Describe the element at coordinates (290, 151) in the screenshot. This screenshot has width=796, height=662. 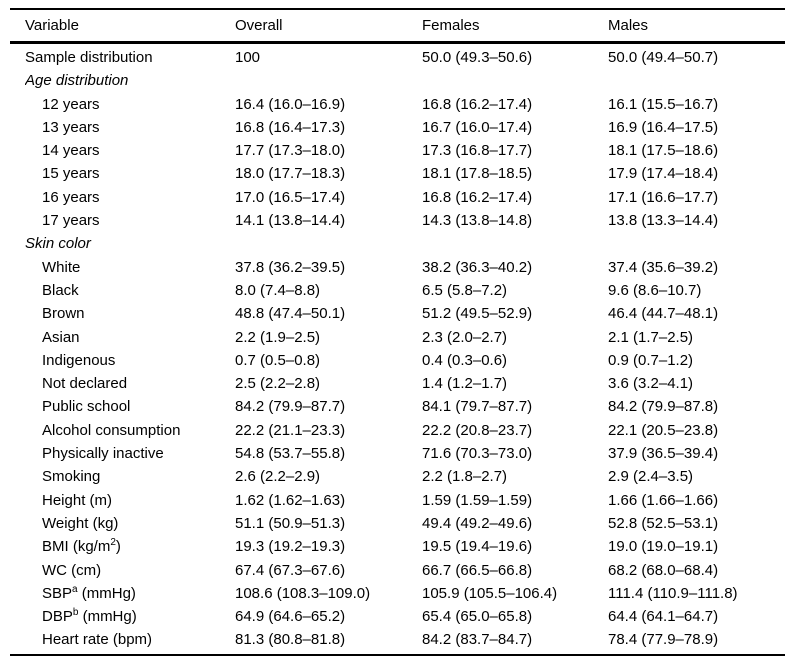
I see `cell-overall: 17.7 (17.3–18.0)` at that location.